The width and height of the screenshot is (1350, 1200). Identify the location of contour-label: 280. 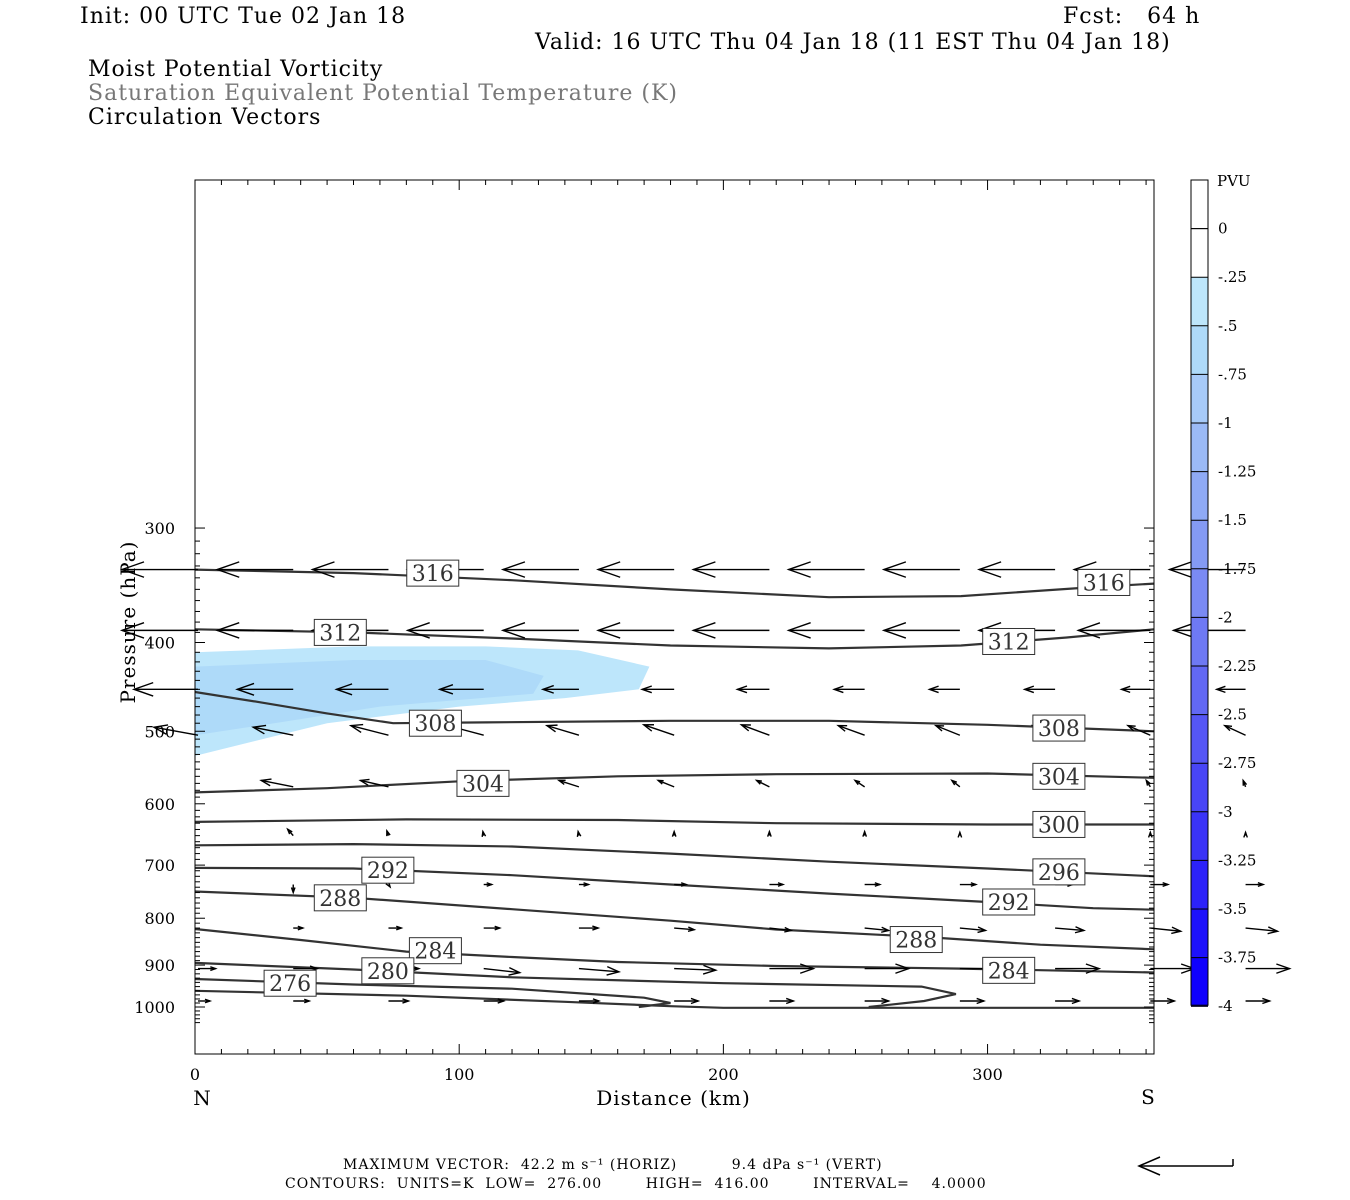
(388, 972).